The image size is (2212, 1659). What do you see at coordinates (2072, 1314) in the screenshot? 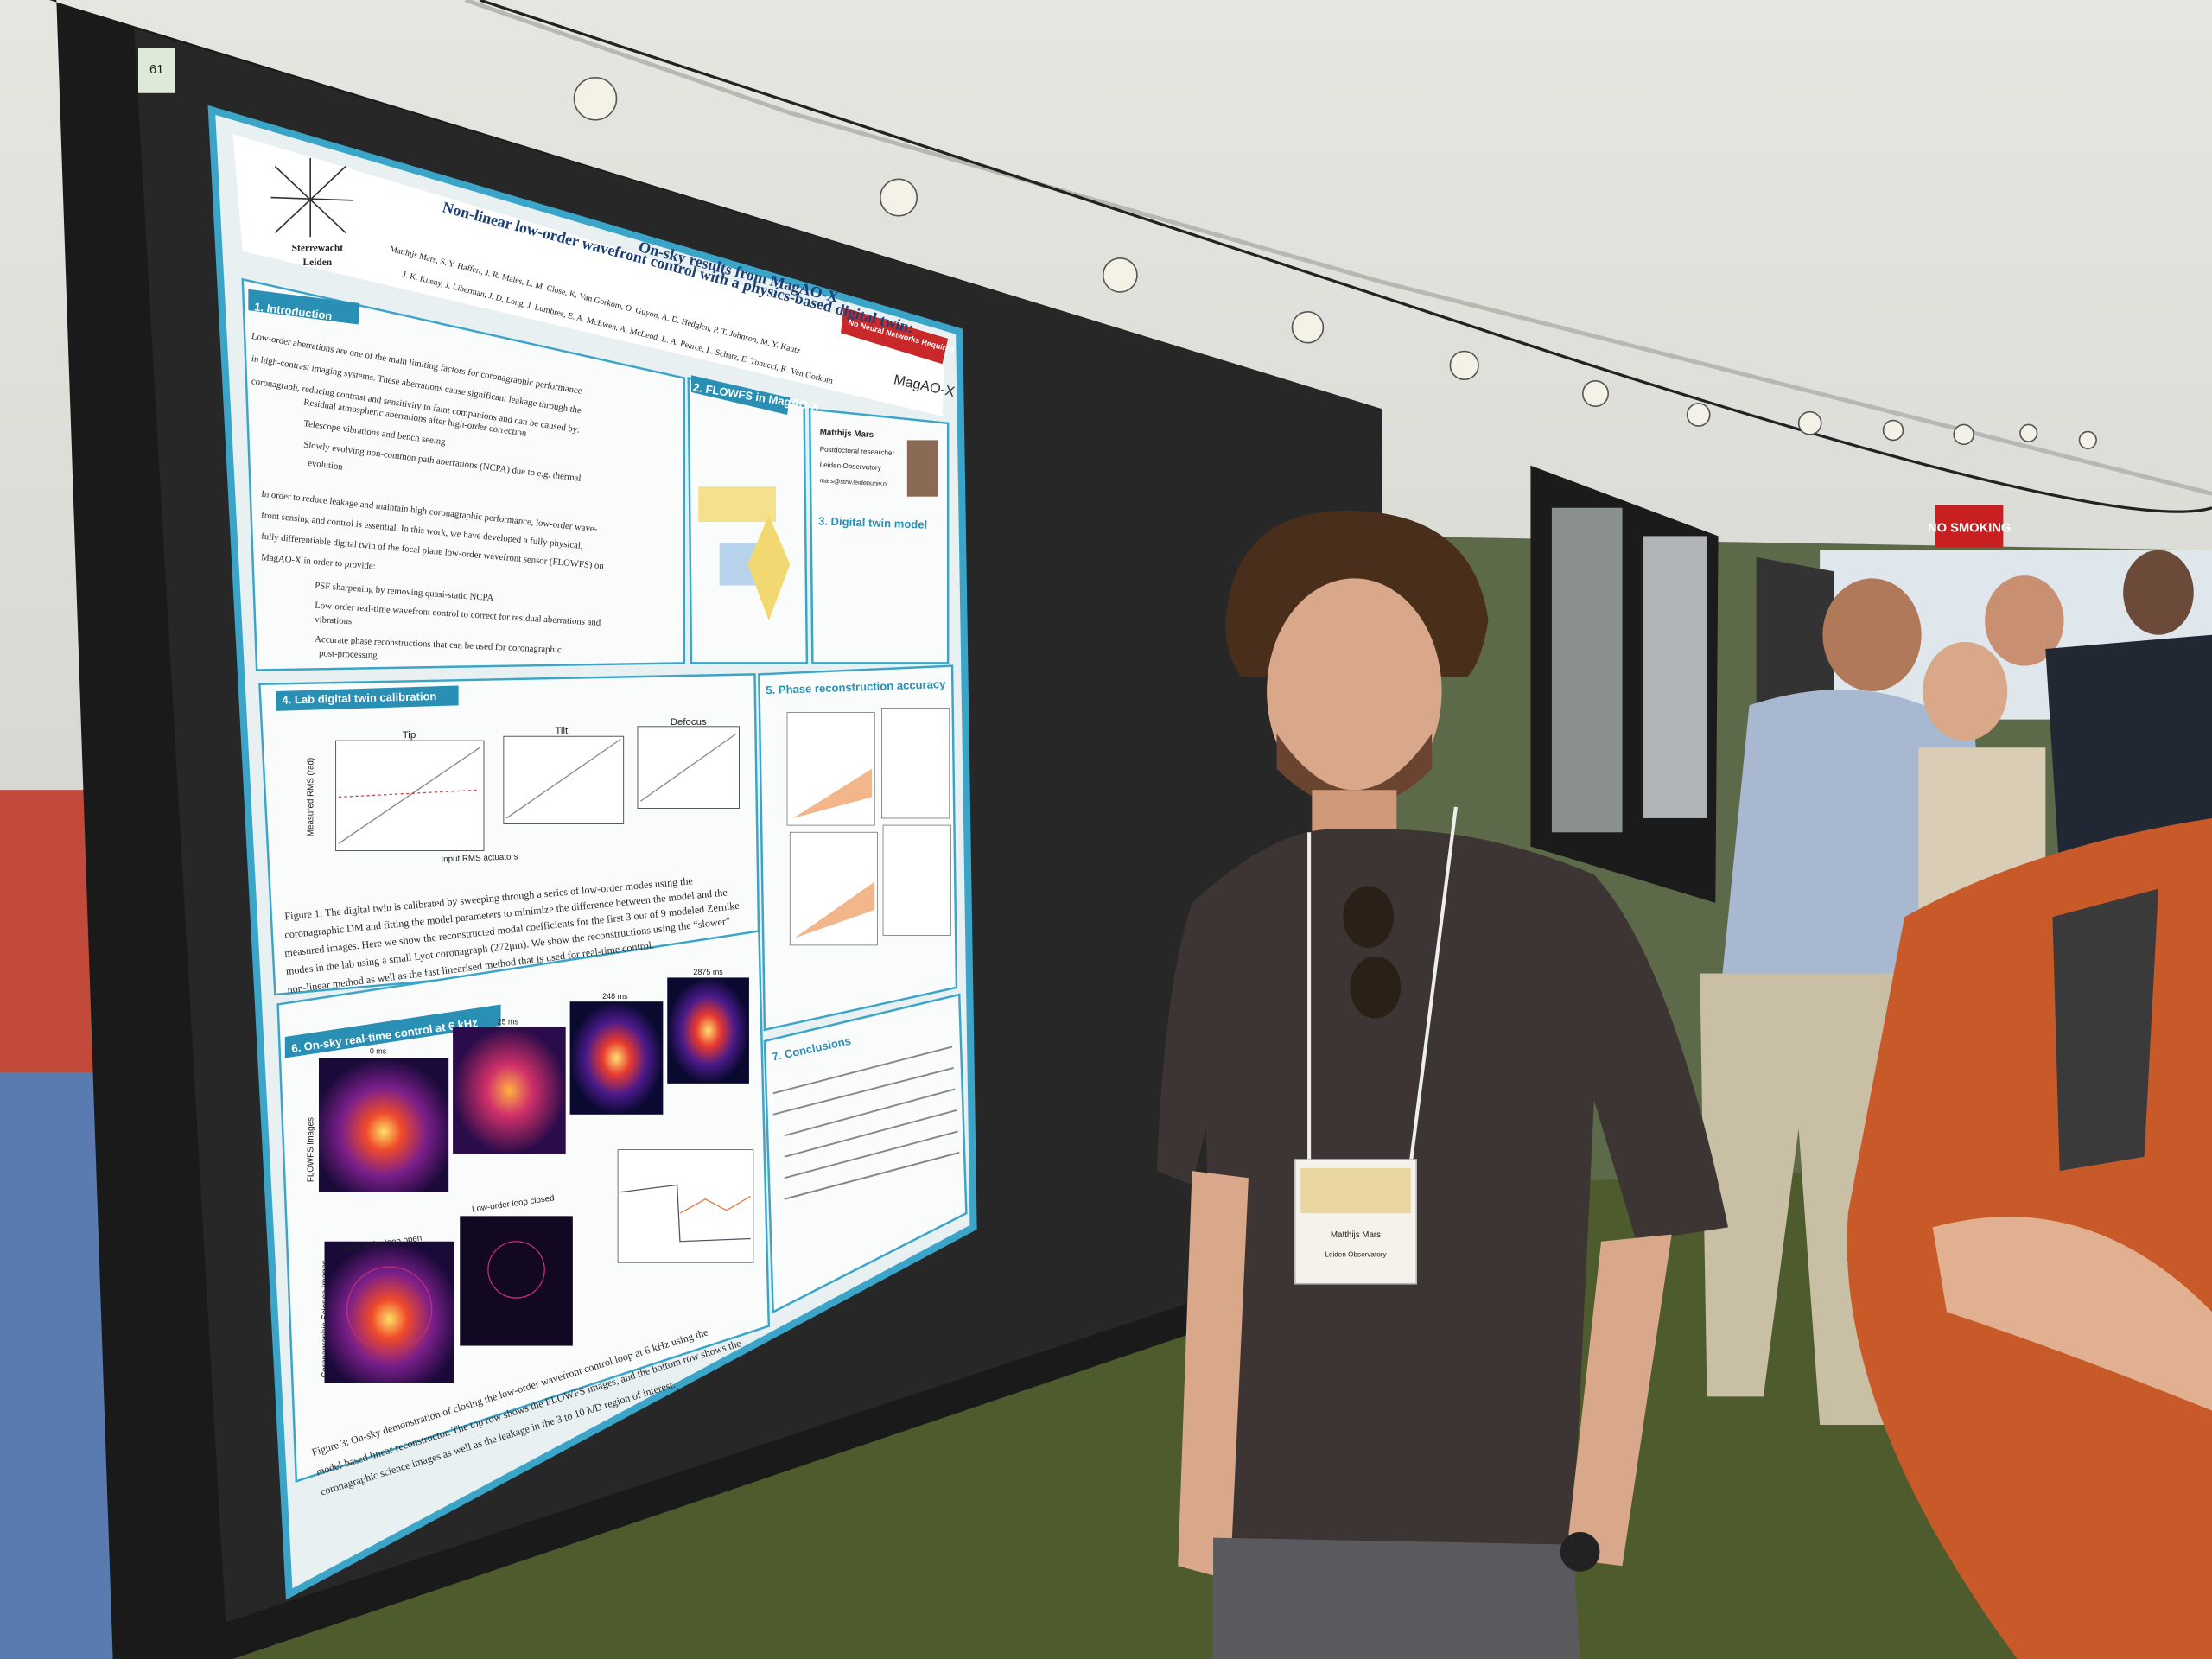
I see `arms` at bounding box center [2072, 1314].